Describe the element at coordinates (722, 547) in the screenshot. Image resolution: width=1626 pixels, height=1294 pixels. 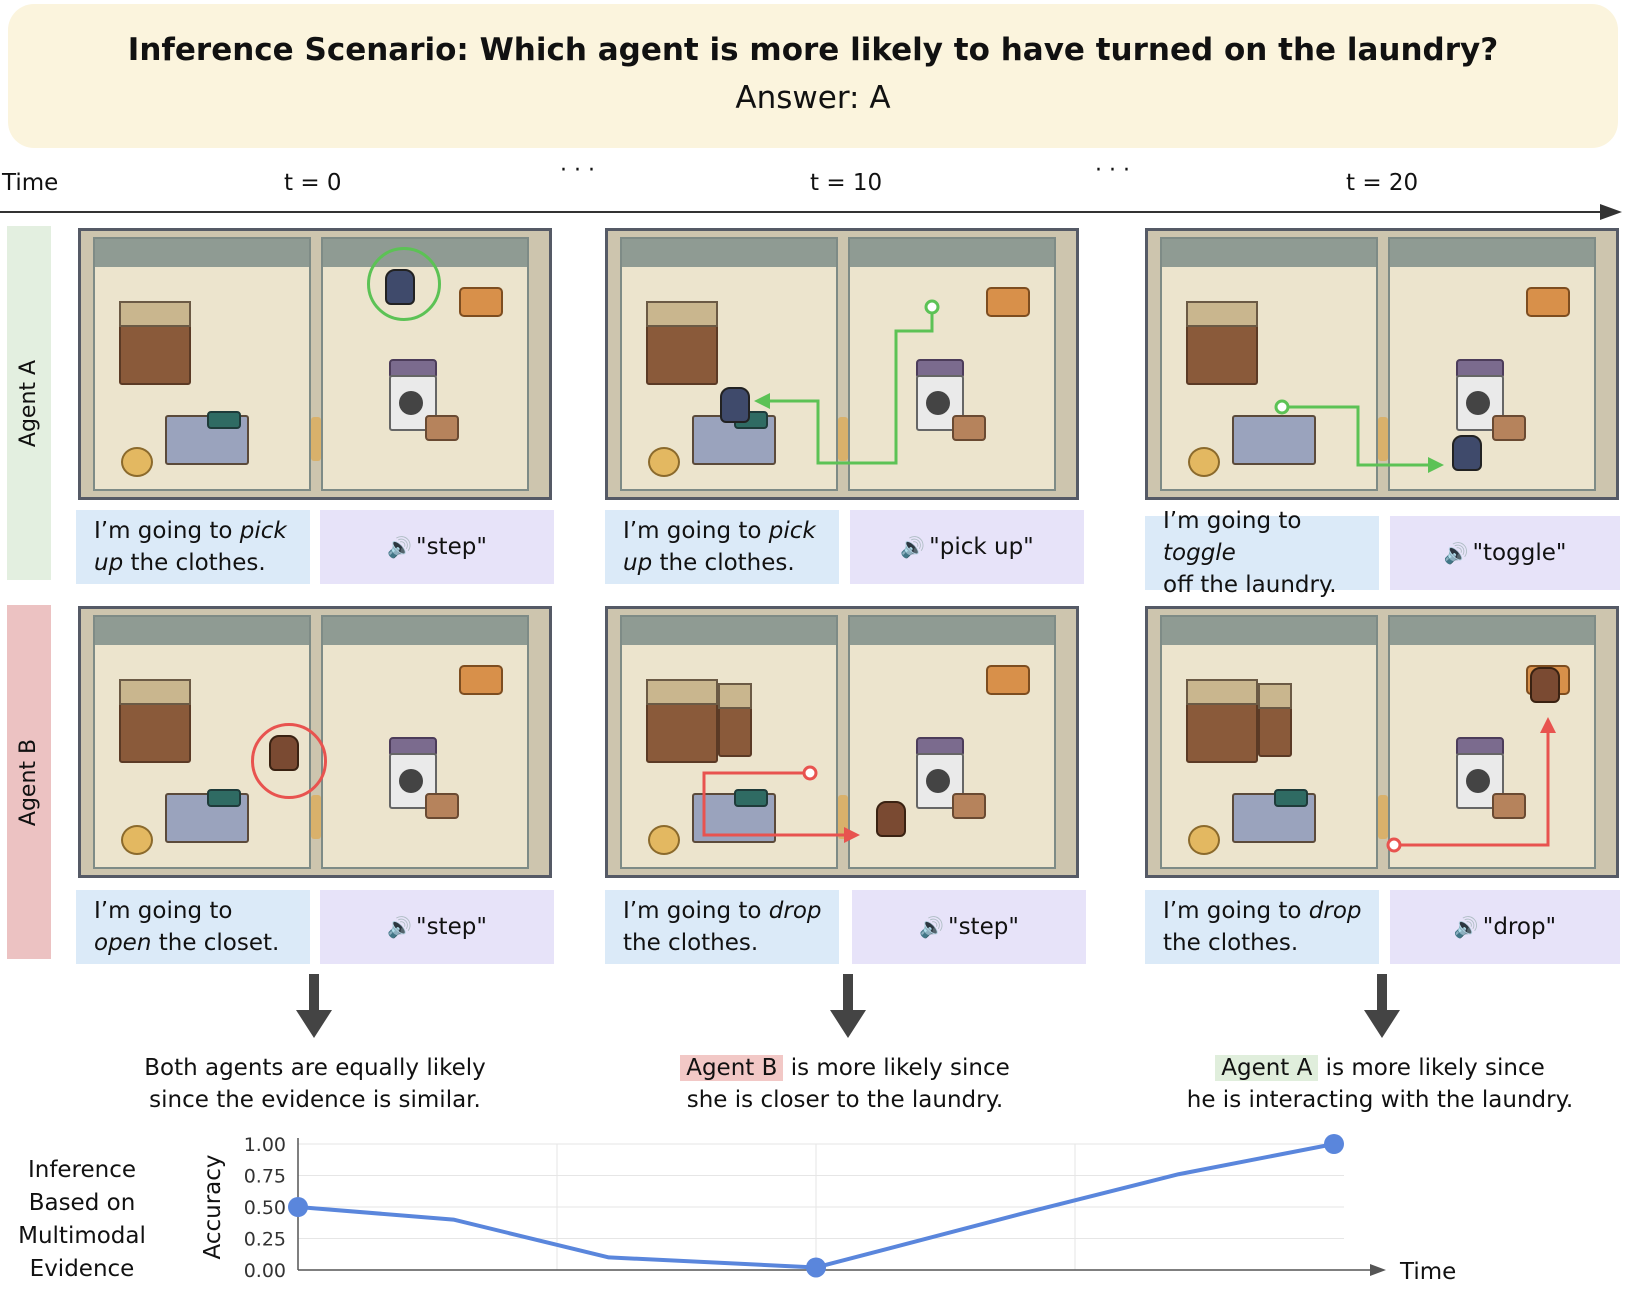
I see `agent-a-plan-t10: I’m going to pick up the clothes.` at that location.